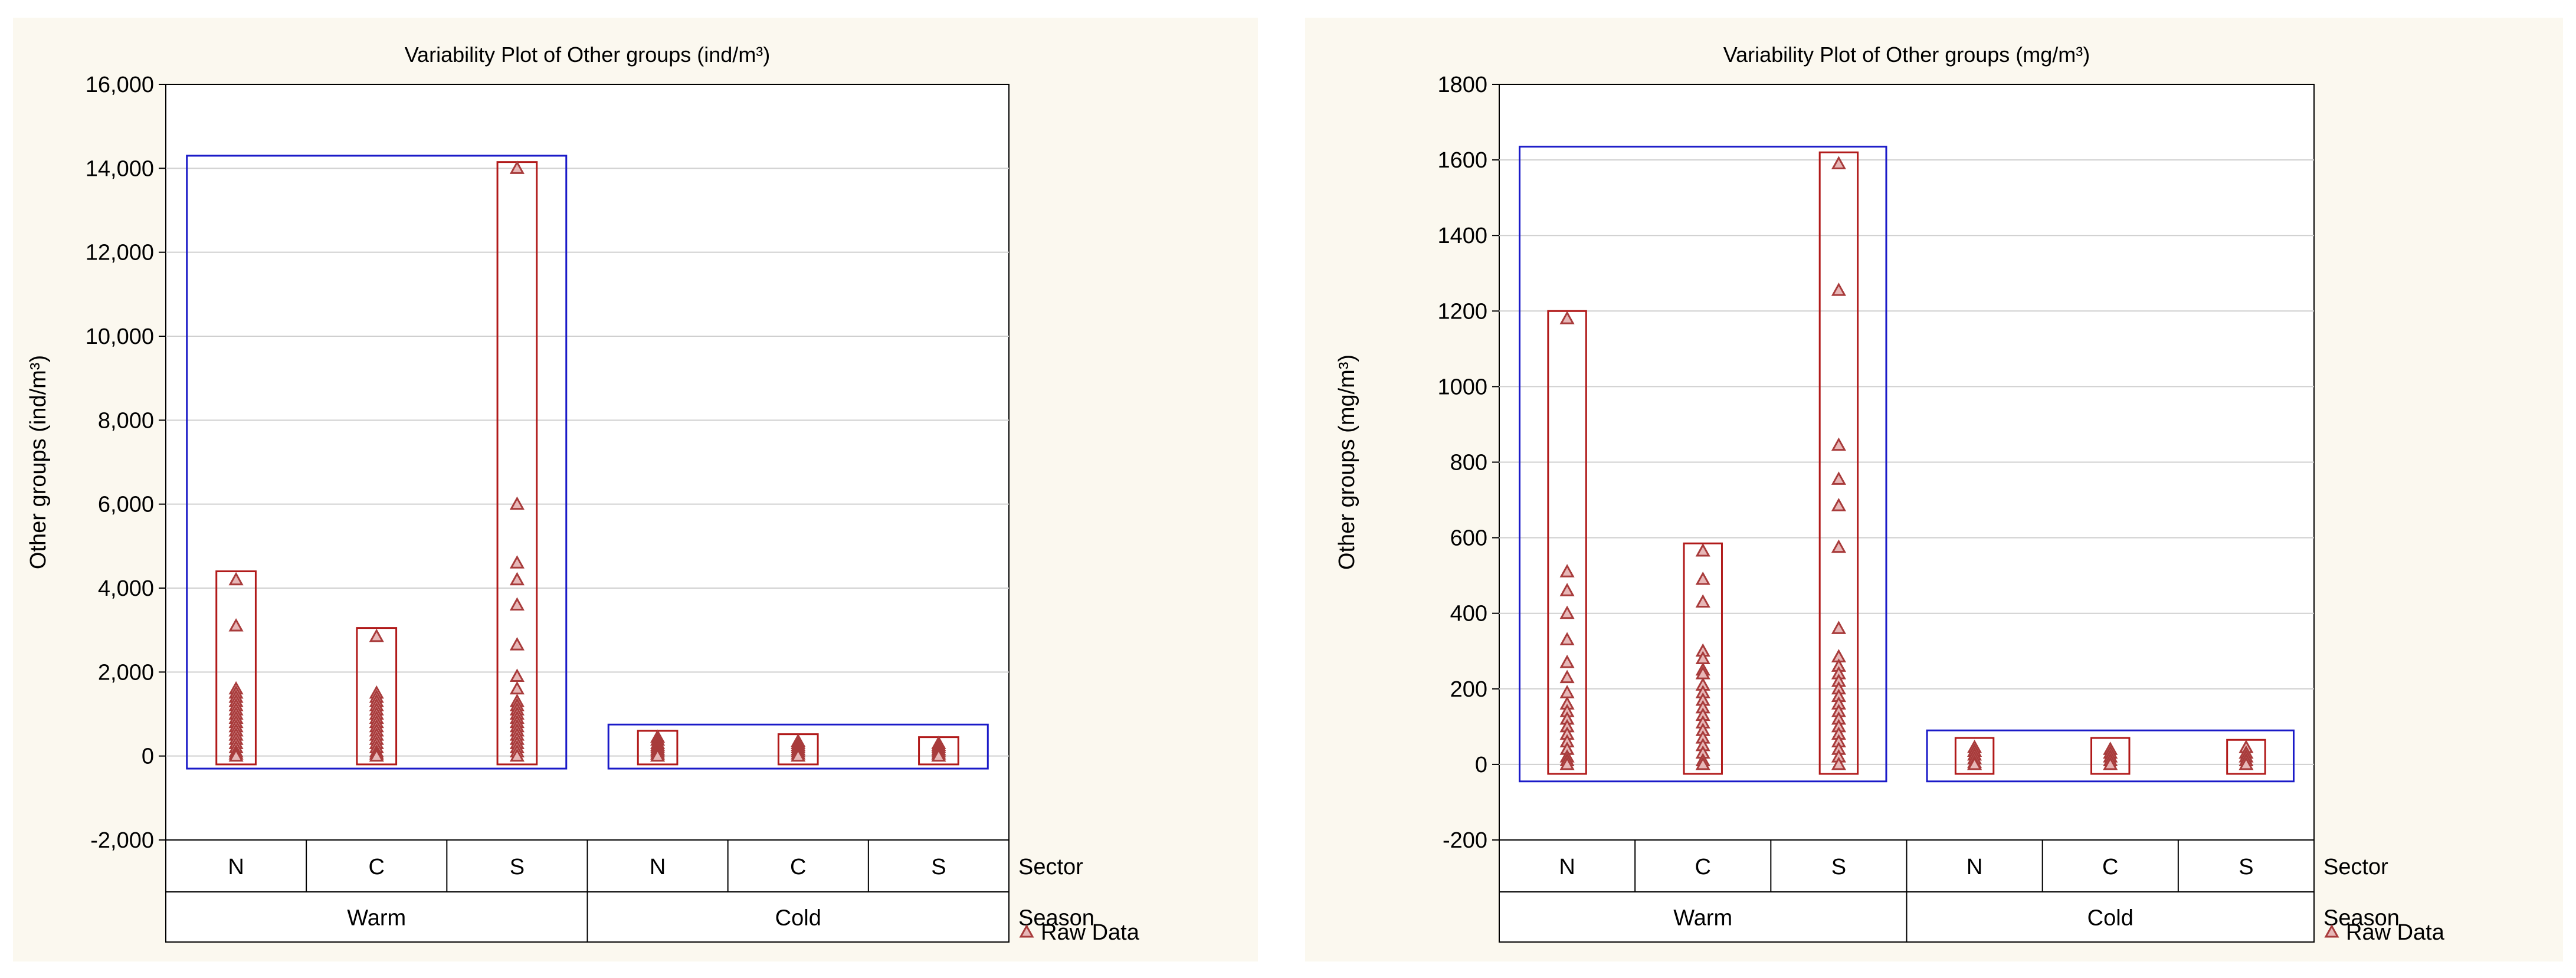  Describe the element at coordinates (1468, 614) in the screenshot. I see `y-tick-label: 400` at that location.